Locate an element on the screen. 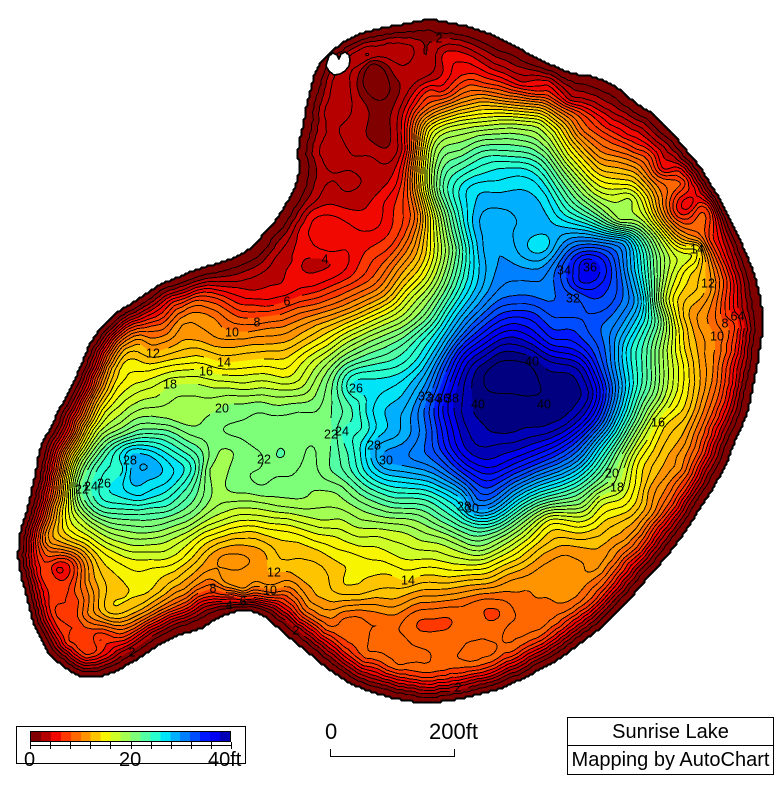 The height and width of the screenshot is (791, 783). svg-text: 38 is located at coordinates (452, 398).